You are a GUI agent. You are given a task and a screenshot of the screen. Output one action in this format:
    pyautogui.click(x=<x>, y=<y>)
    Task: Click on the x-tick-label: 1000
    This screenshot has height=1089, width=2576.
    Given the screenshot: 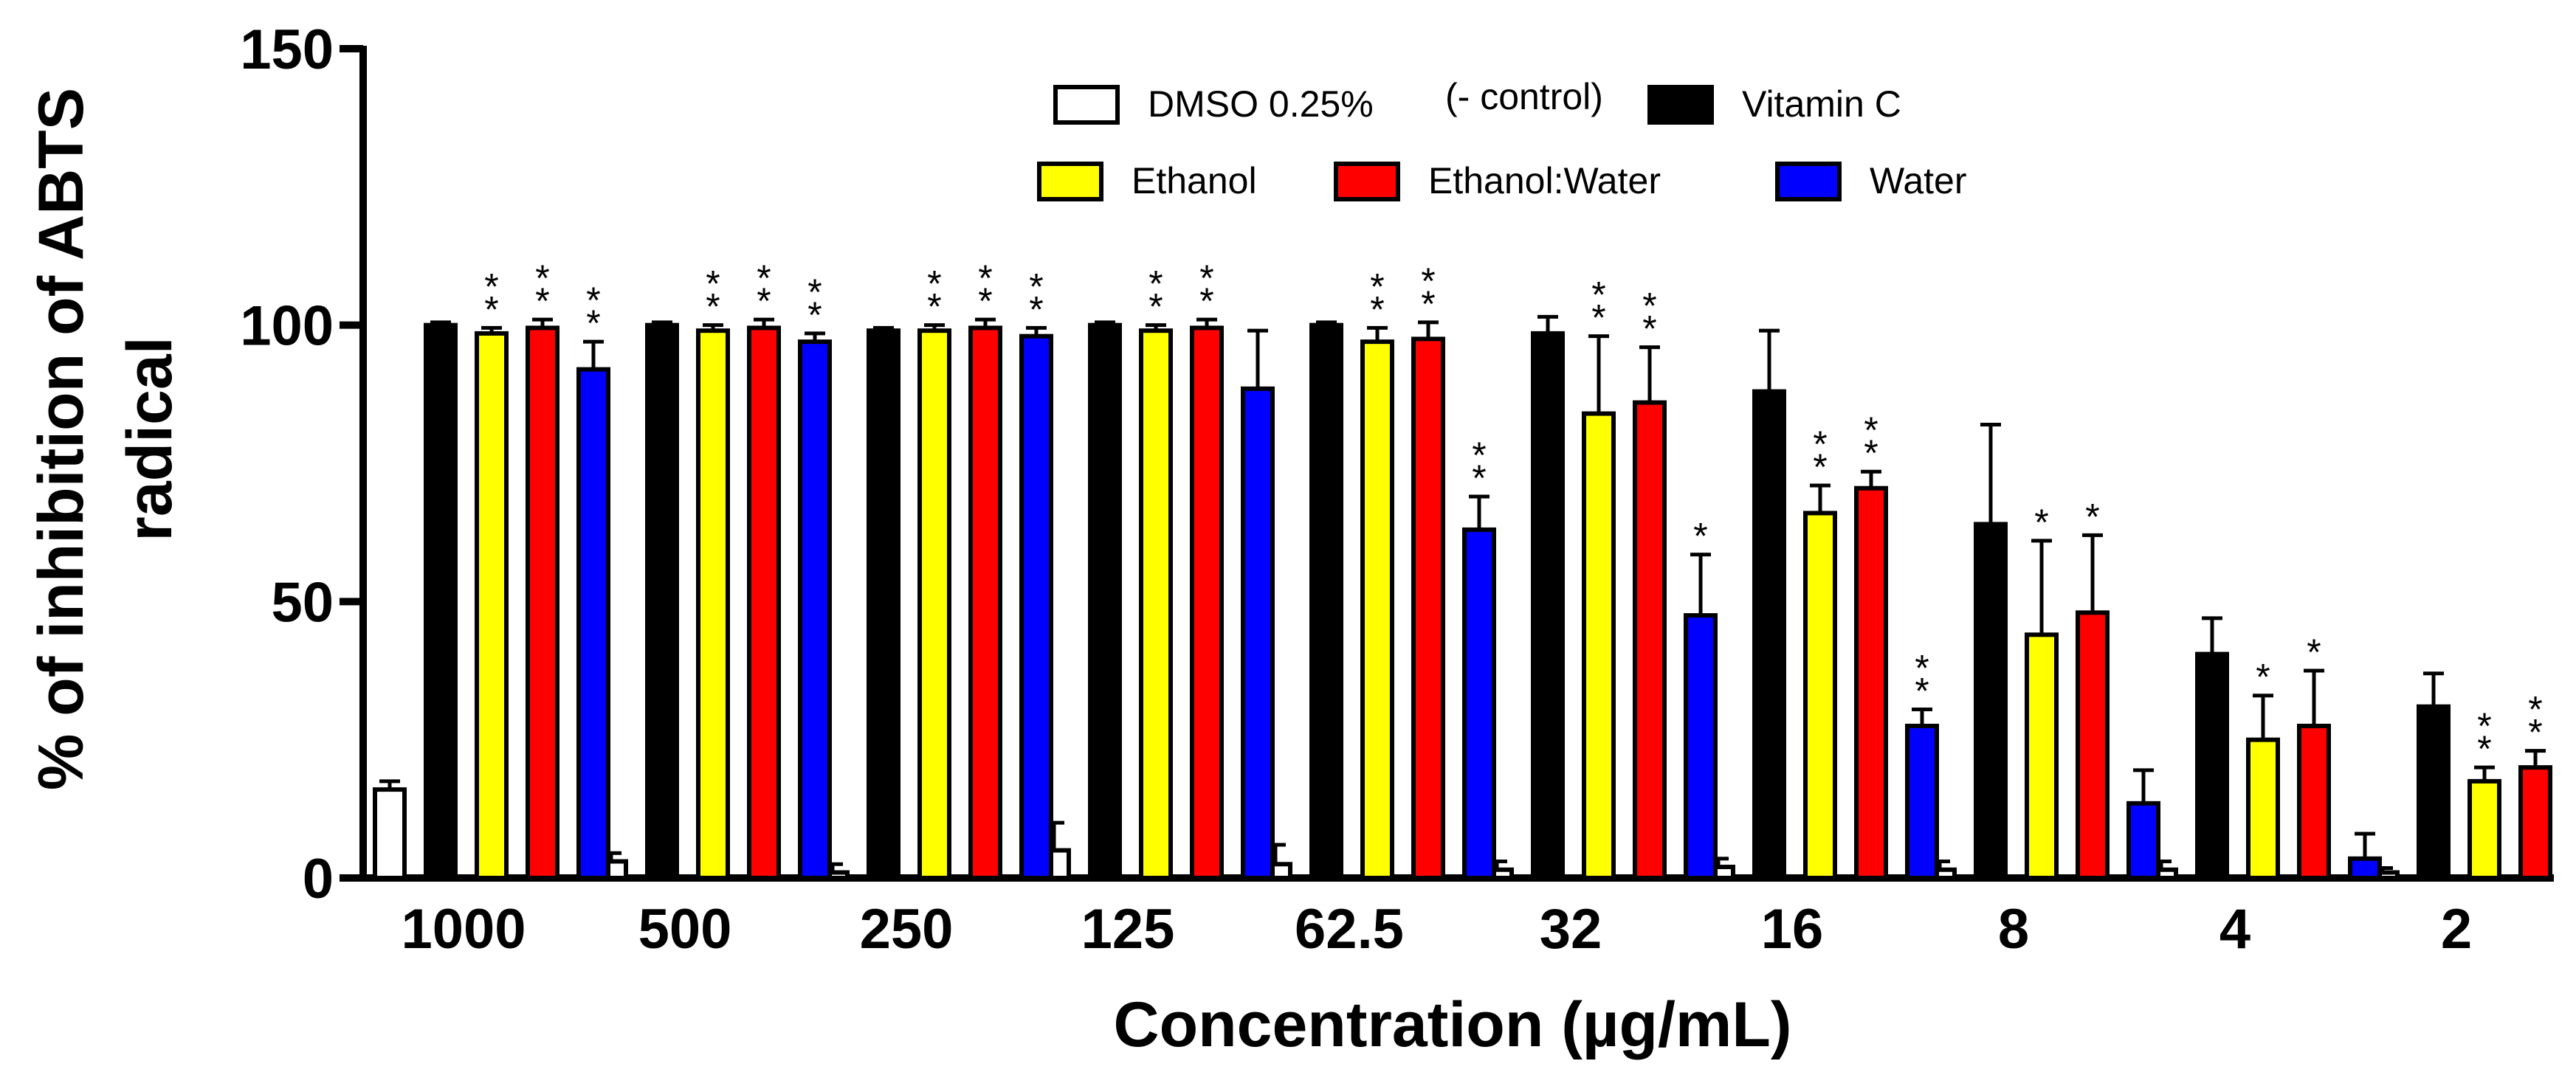 What is the action you would take?
    pyautogui.click(x=463, y=929)
    